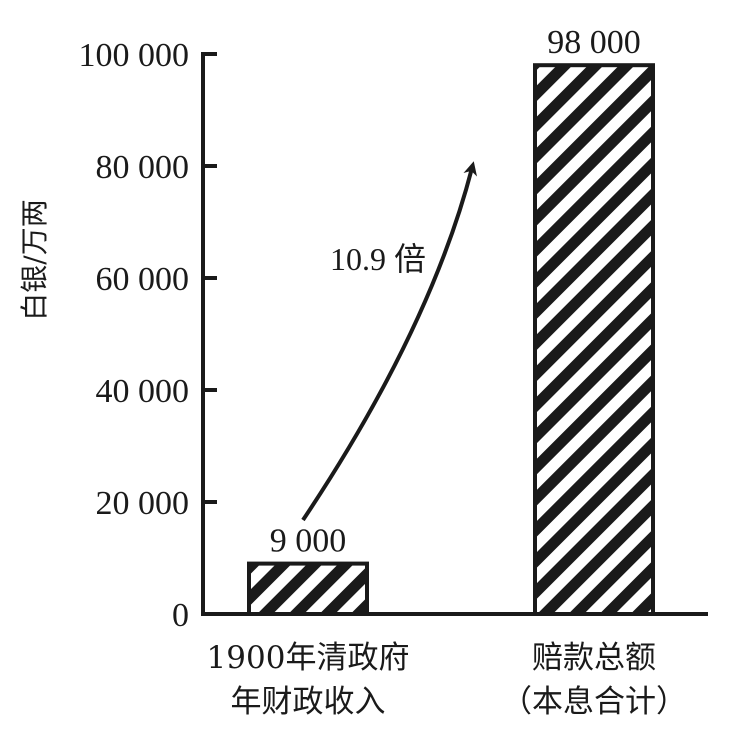  What do you see at coordinates (143, 503) in the screenshot?
I see `y-tick-label: 20 000` at bounding box center [143, 503].